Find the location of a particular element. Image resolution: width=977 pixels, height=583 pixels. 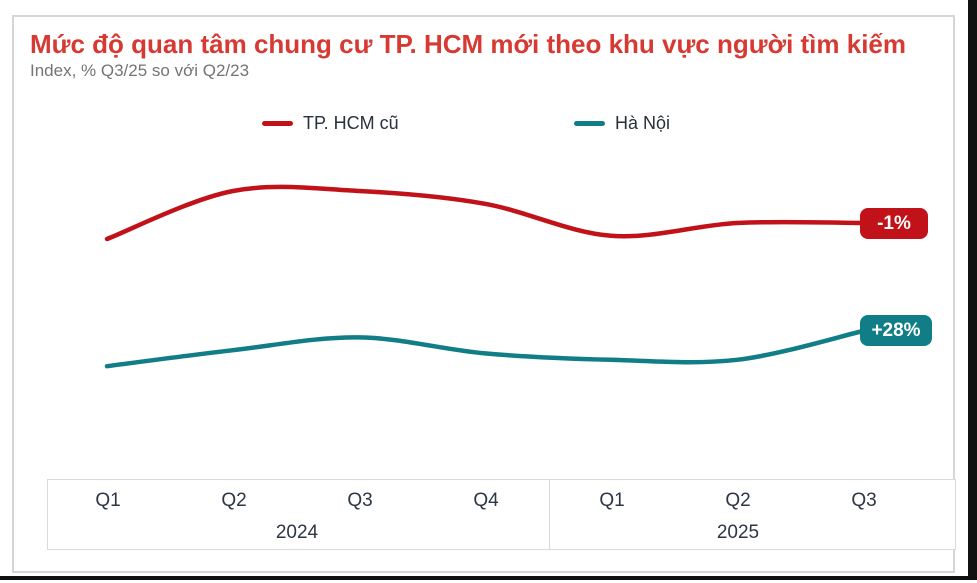

window-edge-bottom is located at coordinates (488, 578).